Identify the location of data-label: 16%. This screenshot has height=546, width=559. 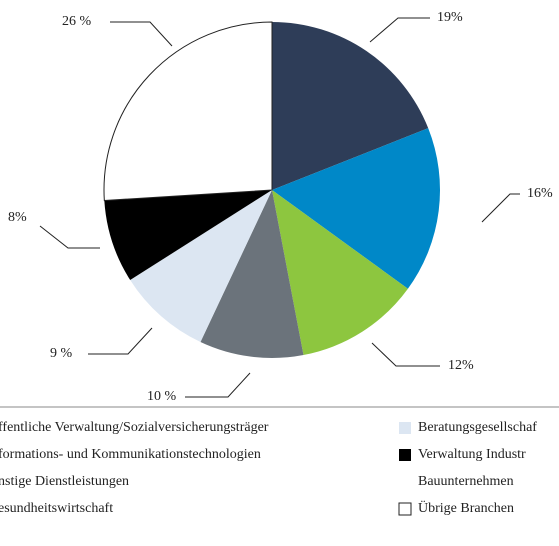
(540, 193).